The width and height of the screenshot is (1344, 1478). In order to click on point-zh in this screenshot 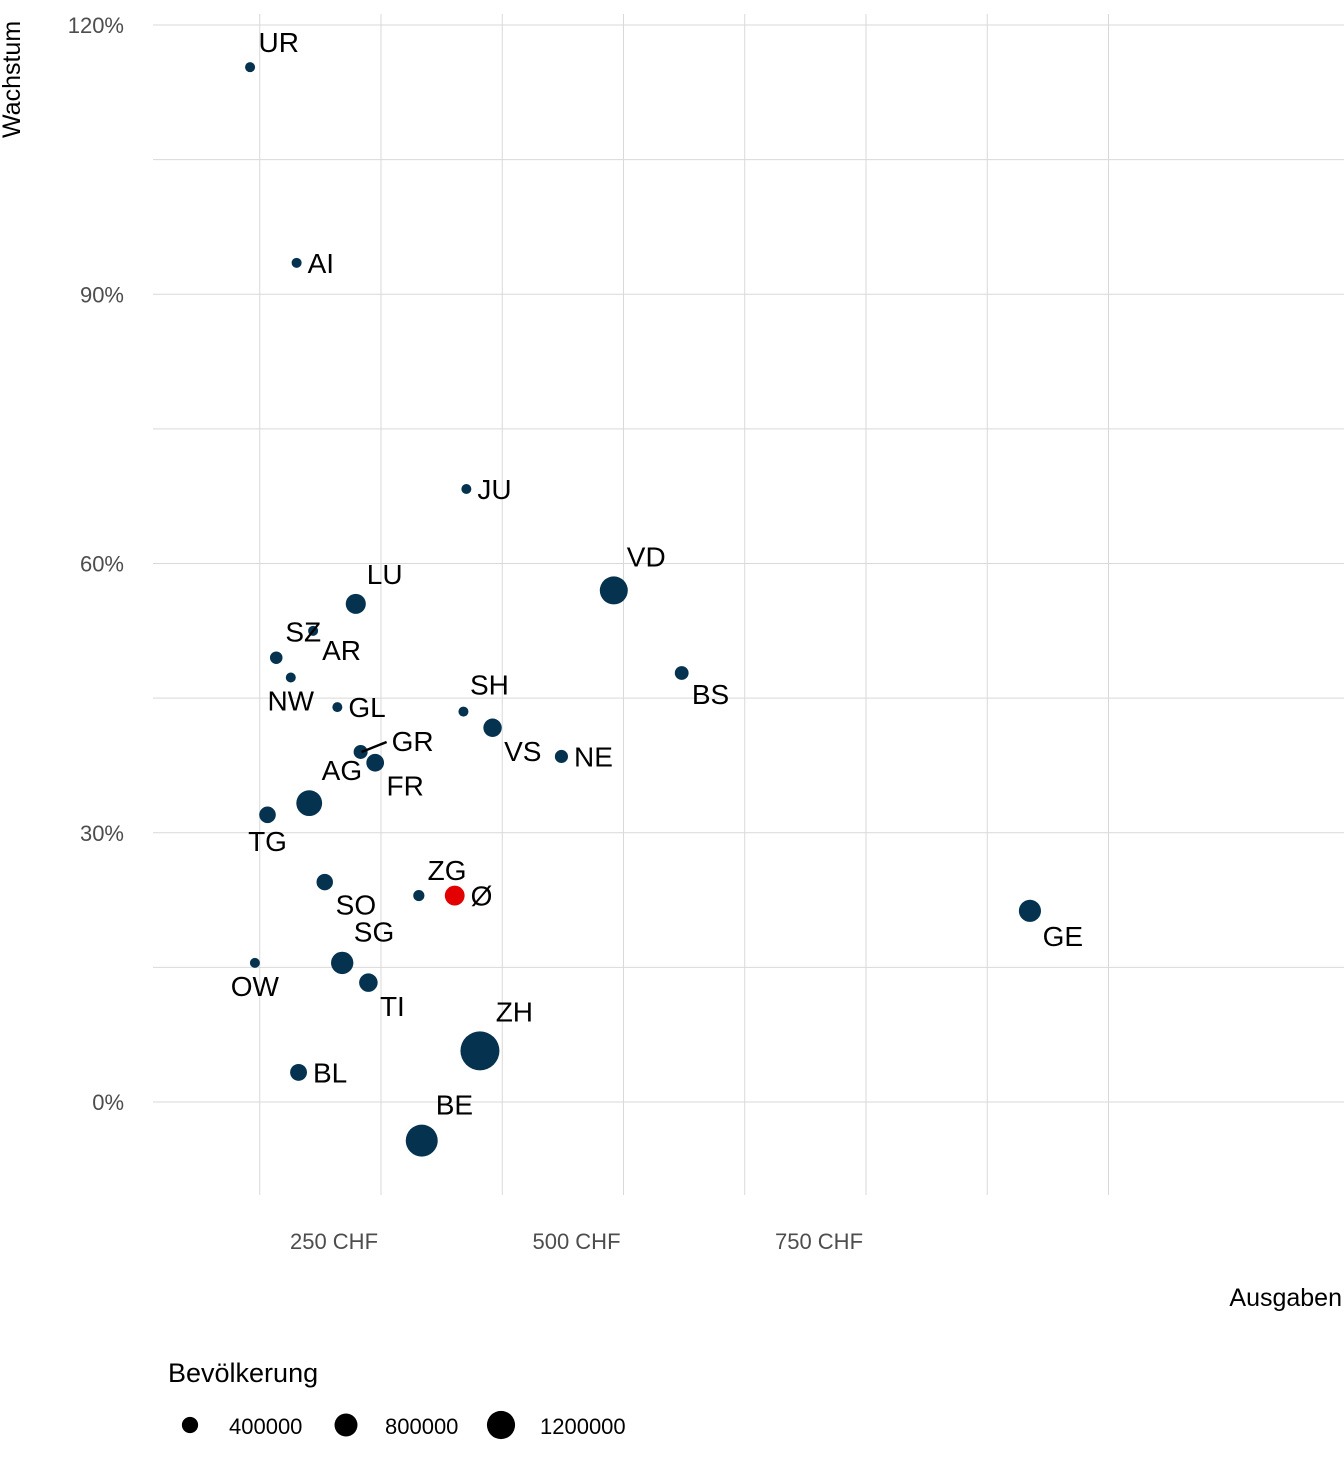, I will do `click(480, 1051)`.